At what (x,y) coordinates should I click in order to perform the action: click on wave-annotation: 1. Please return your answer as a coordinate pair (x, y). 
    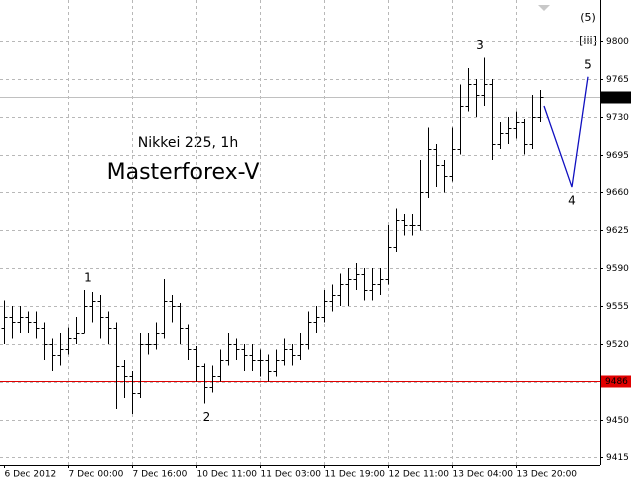
    Looking at the image, I should click on (88, 277).